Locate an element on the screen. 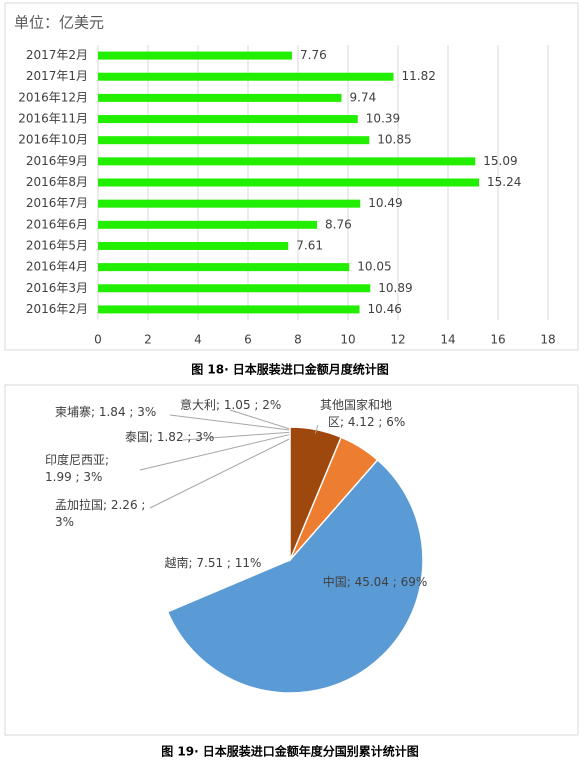  data-label: 10.49 is located at coordinates (385, 203).